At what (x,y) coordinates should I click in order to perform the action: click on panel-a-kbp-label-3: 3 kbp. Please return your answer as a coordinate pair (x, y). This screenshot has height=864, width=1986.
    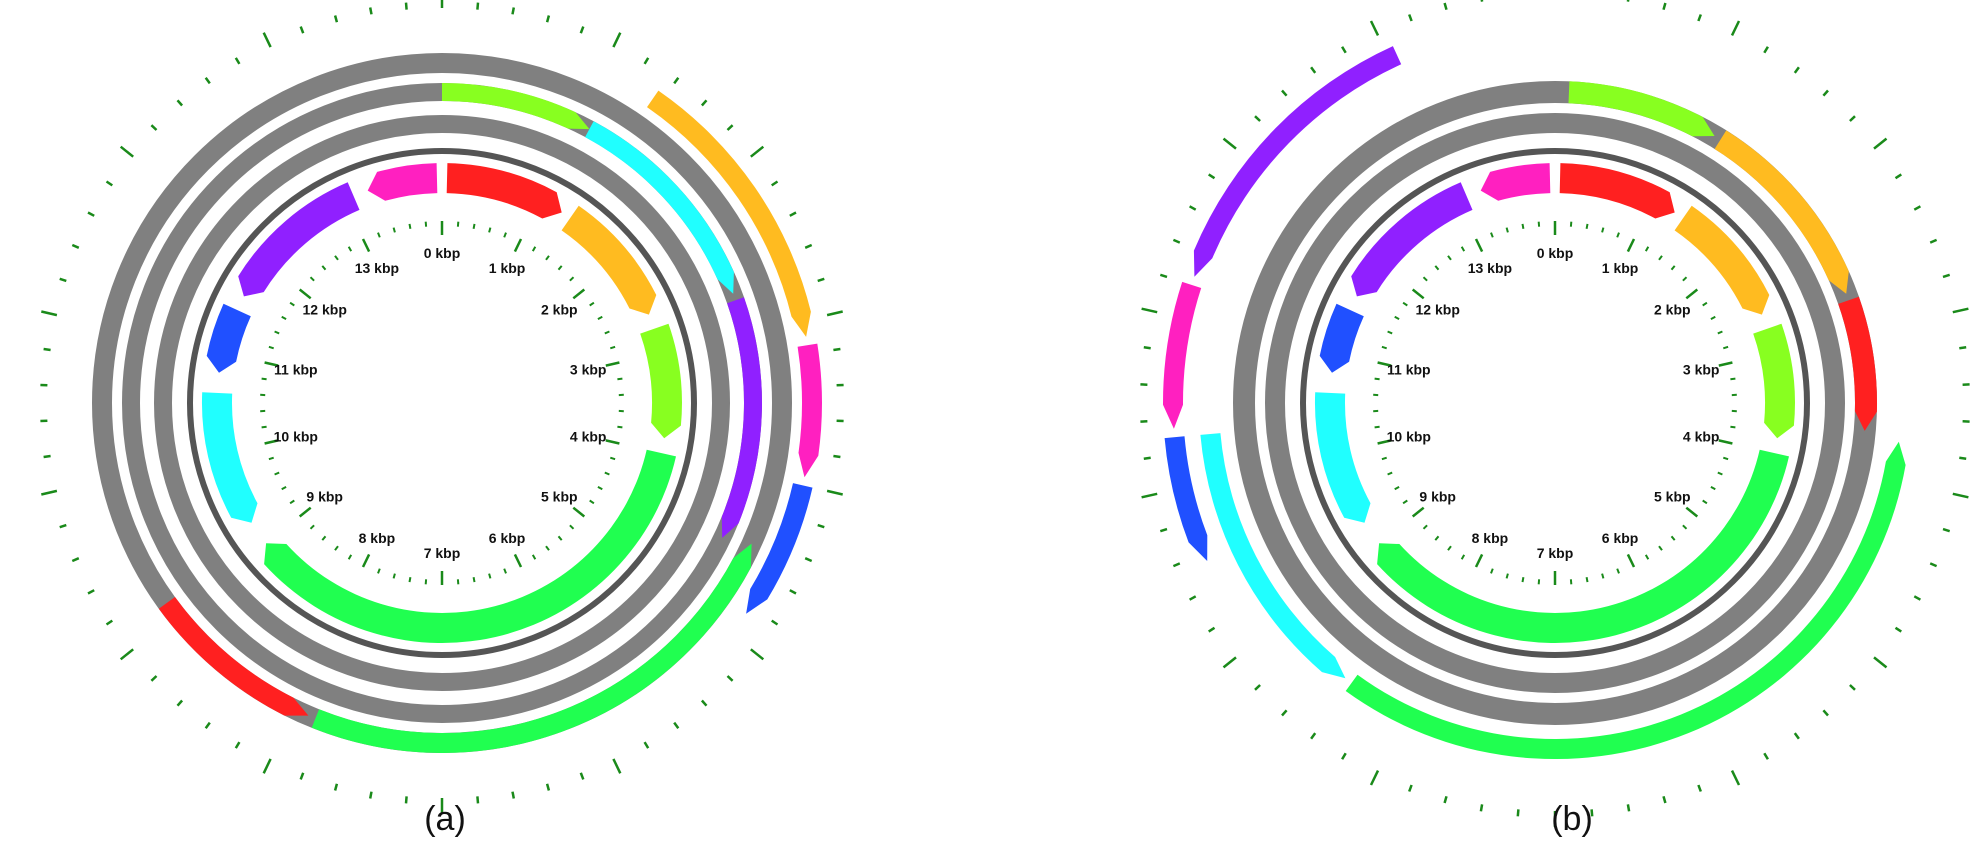
    Looking at the image, I should click on (588, 370).